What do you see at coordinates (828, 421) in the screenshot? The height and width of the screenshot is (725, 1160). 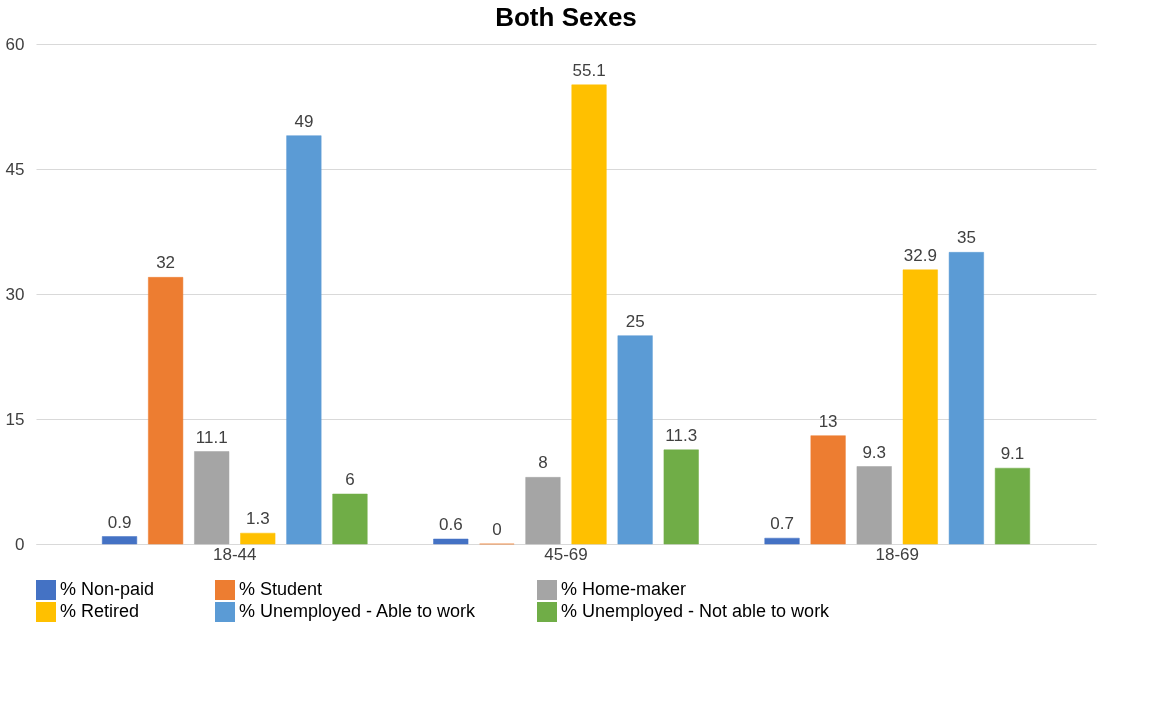 I see `data-label: 13` at bounding box center [828, 421].